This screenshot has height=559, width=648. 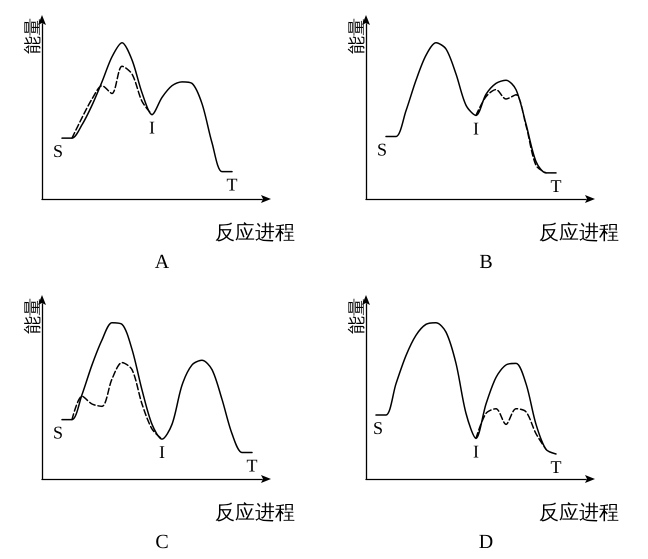 I want to click on text: D, so click(x=486, y=542).